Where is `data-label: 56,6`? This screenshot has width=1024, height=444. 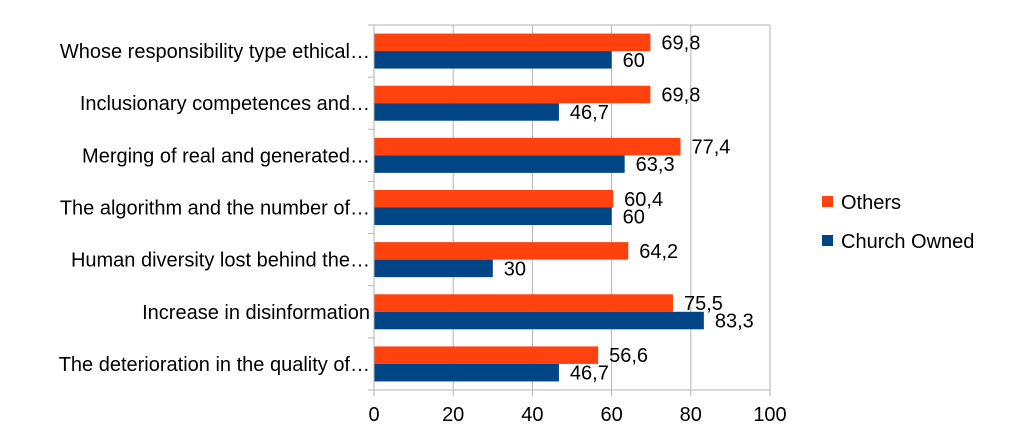
data-label: 56,6 is located at coordinates (628, 356).